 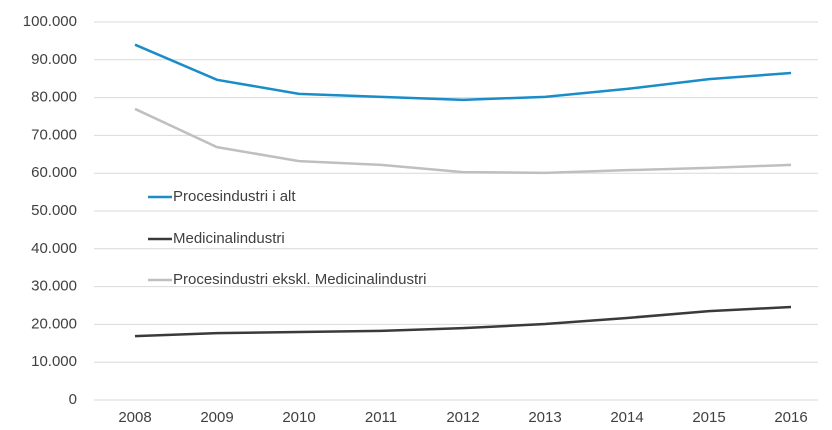 I want to click on y-tick-label: 90.000, so click(x=54, y=59).